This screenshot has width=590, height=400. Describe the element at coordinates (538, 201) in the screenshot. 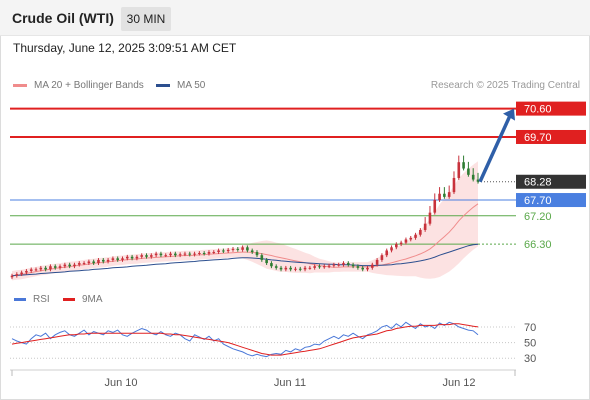

I see `level-label-67.70: 67.70` at that location.